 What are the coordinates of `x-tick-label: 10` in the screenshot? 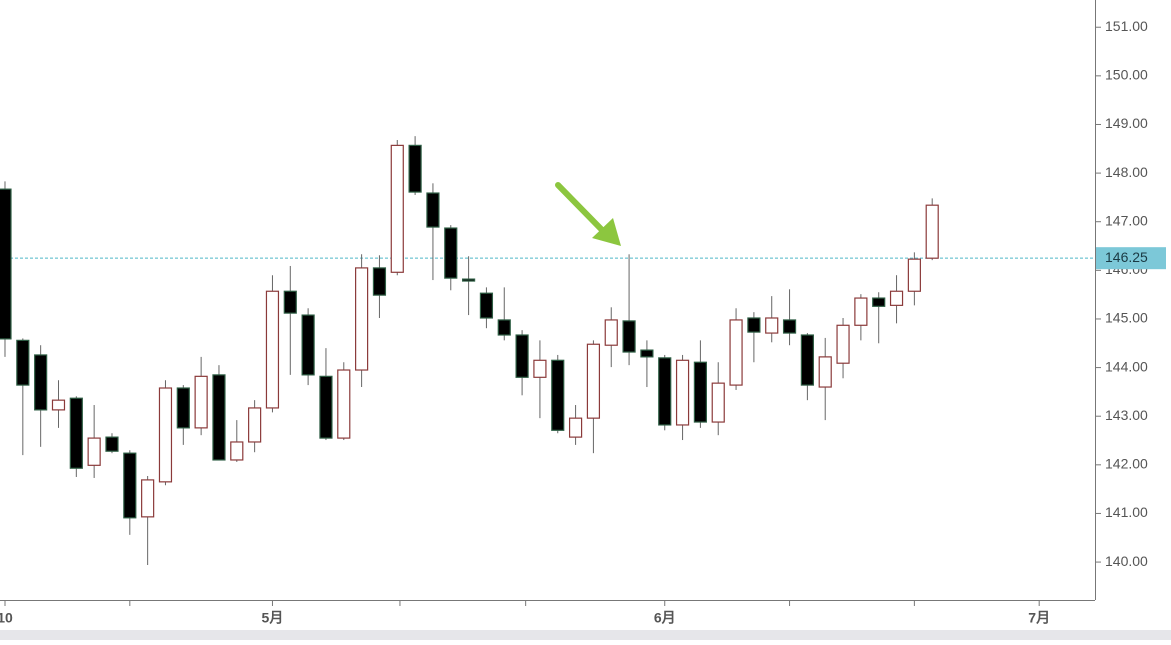 It's located at (6, 618).